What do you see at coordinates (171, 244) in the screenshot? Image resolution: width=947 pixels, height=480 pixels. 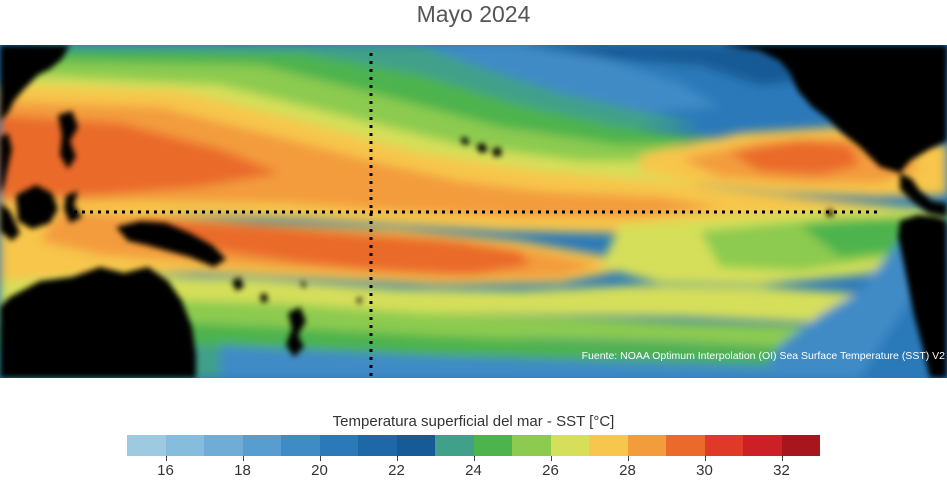 I see `new-guinea-land` at bounding box center [171, 244].